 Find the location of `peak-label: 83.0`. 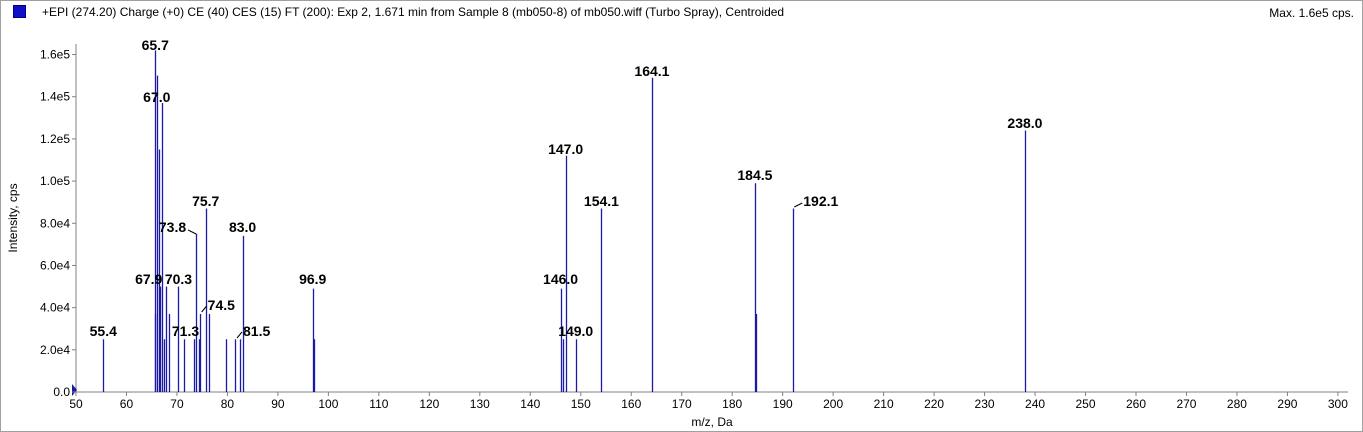

peak-label: 83.0 is located at coordinates (242, 227).